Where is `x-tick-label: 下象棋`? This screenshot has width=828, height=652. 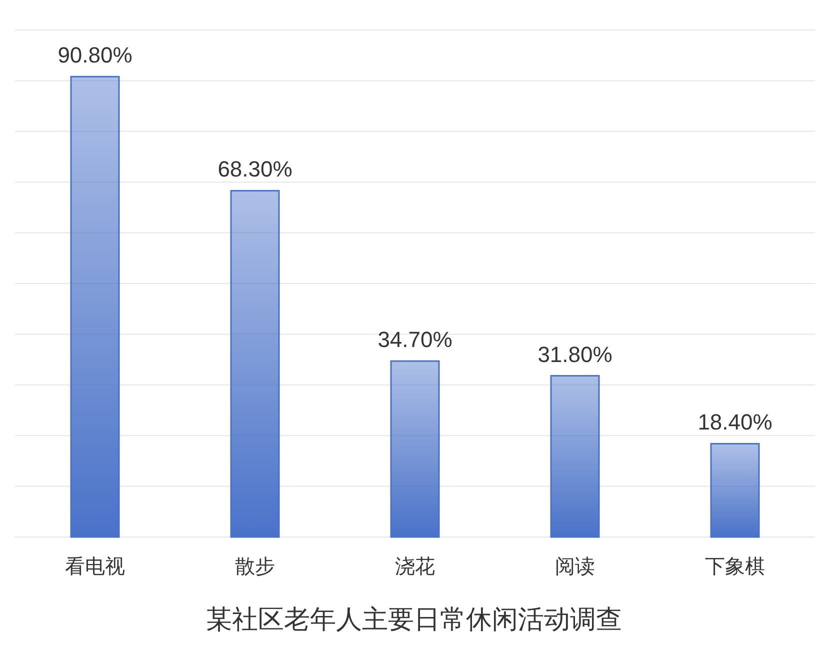
x-tick-label: 下象棋 is located at coordinates (735, 567).